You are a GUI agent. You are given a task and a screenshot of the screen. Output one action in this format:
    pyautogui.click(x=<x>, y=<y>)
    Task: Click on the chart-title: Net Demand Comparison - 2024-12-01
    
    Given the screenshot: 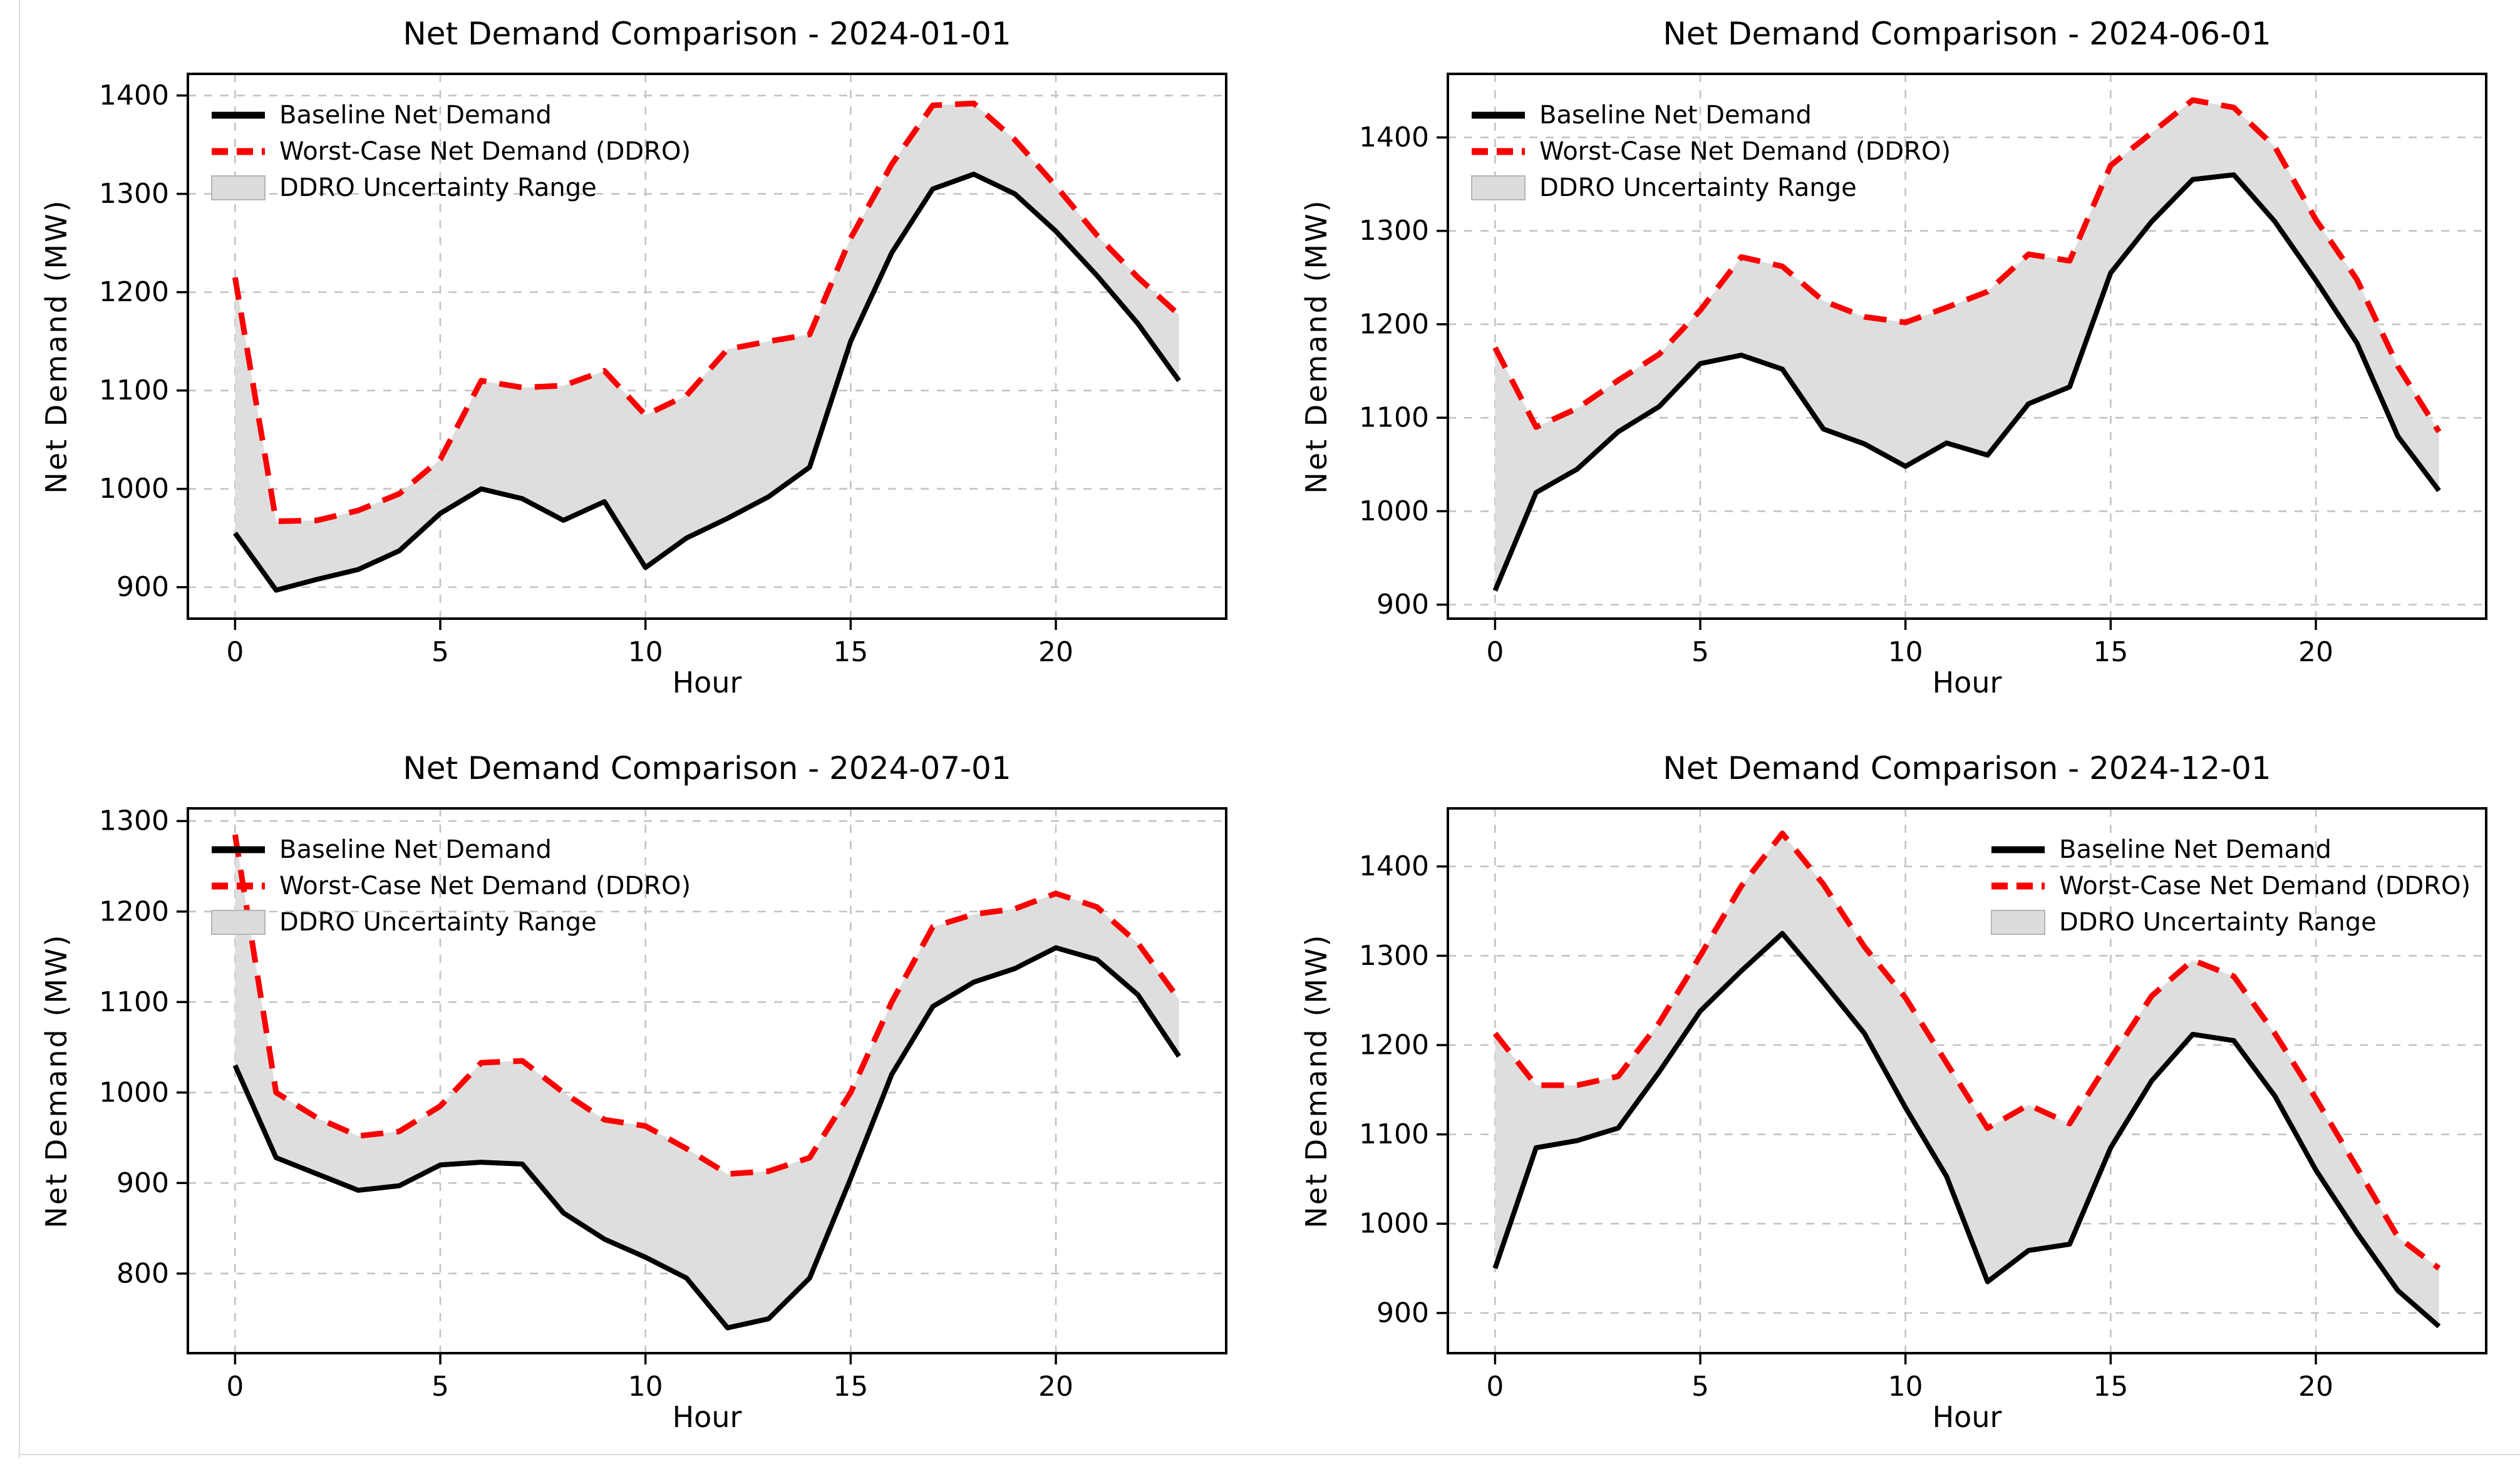 What is the action you would take?
    pyautogui.click(x=1967, y=768)
    